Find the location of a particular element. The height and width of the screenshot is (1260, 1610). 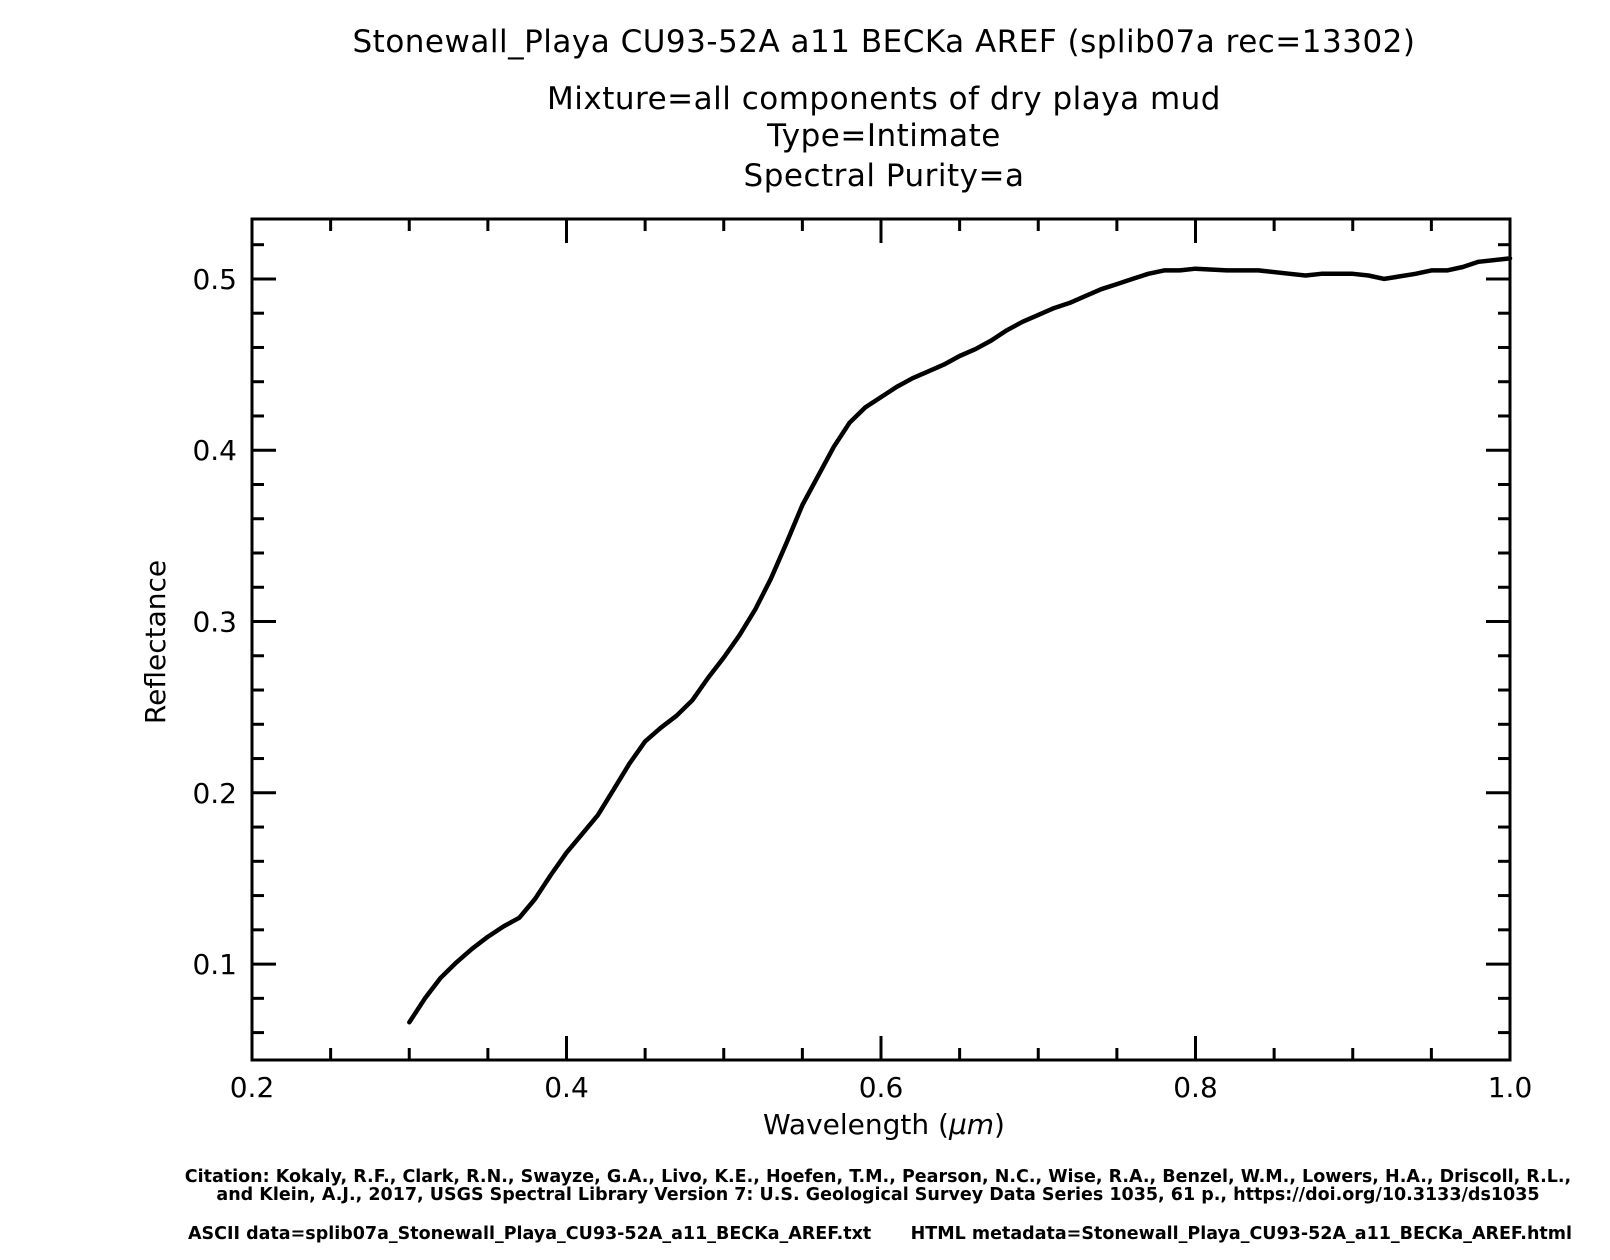

x-axis-title-unit: μm is located at coordinates (971, 1124).